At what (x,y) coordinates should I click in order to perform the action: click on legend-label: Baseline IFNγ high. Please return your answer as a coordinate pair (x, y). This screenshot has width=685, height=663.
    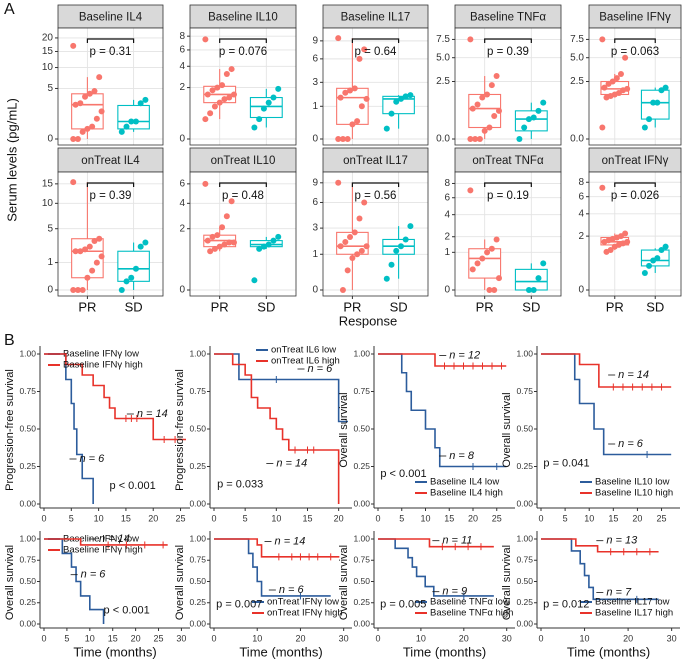
    Looking at the image, I should click on (103, 365).